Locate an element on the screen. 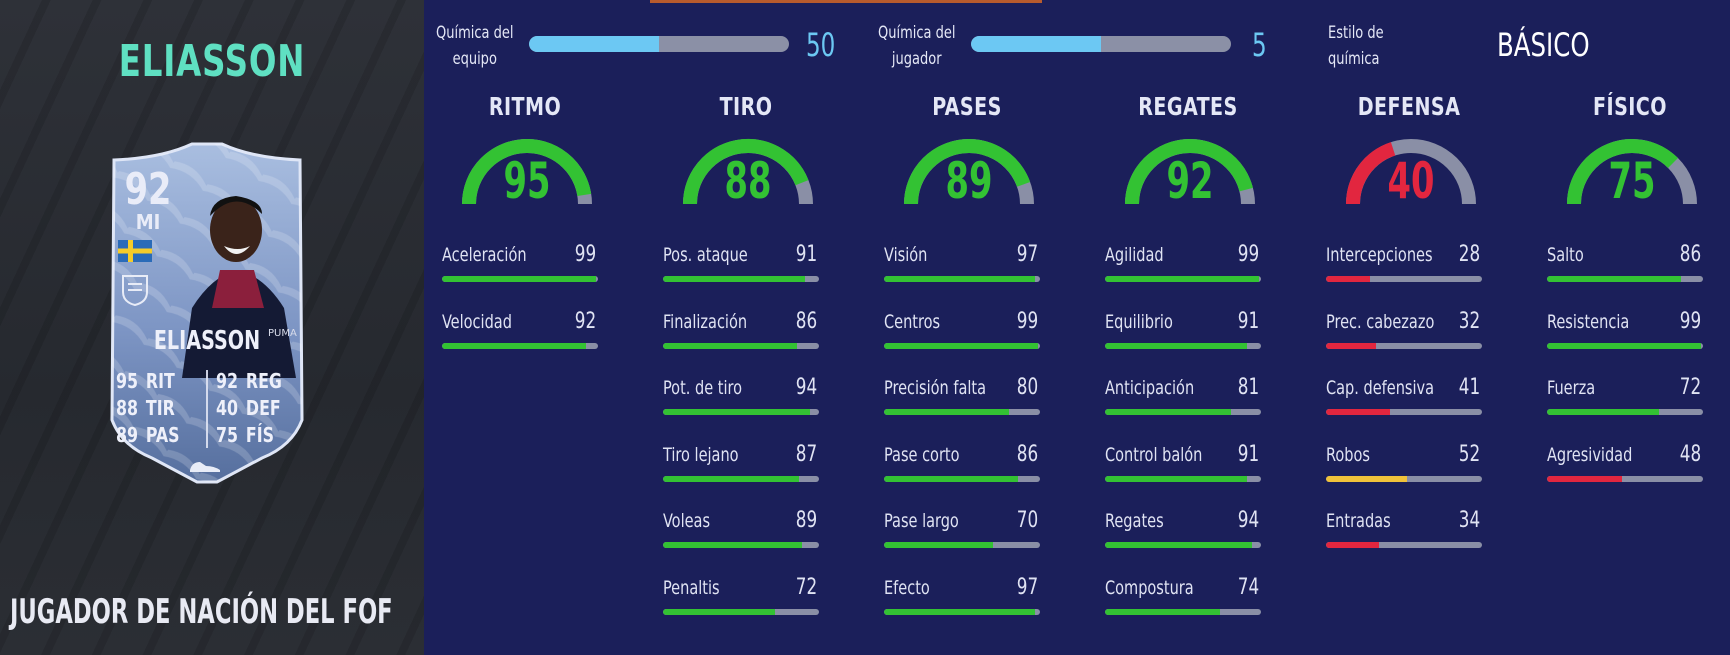  team-chemistry-value: 50 is located at coordinates (821, 45).